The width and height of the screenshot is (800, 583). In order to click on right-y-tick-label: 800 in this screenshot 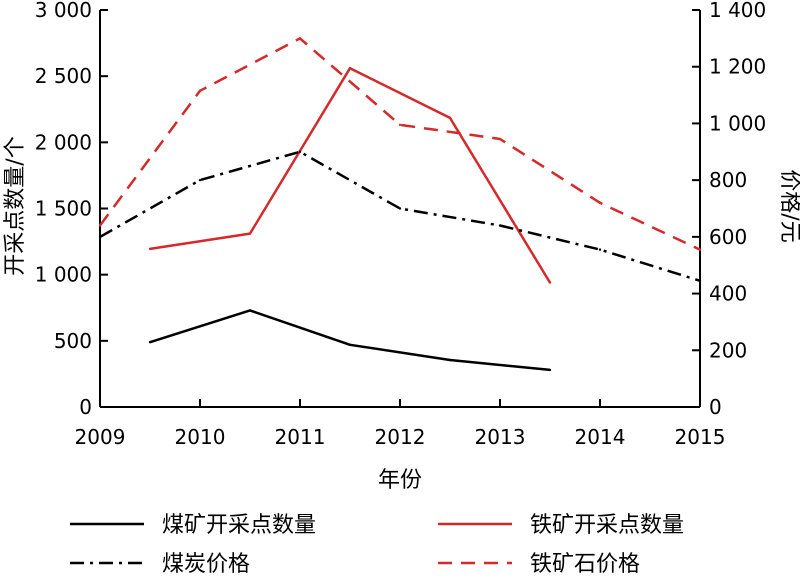, I will do `click(728, 180)`.